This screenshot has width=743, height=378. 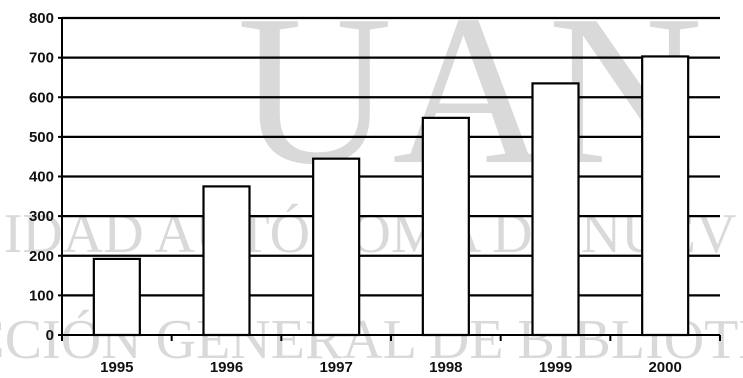 I want to click on x-tick-label: 2000, so click(x=664, y=367).